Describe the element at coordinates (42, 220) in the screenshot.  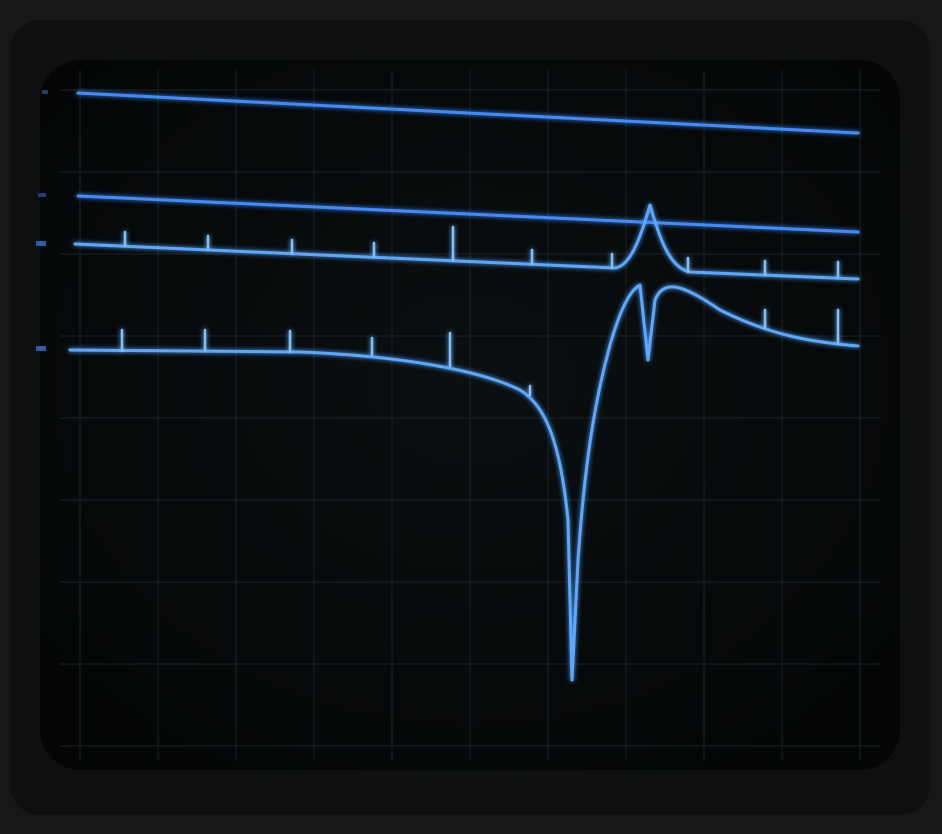
I see `side-markers` at that location.